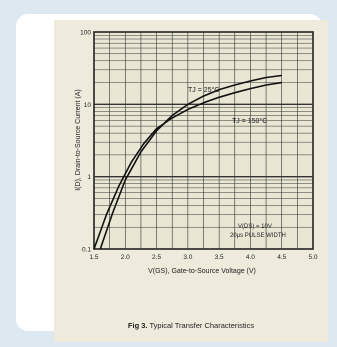  What do you see at coordinates (255, 227) in the screenshot?
I see `annotation-vds: V(DS) = 10V` at bounding box center [255, 227].